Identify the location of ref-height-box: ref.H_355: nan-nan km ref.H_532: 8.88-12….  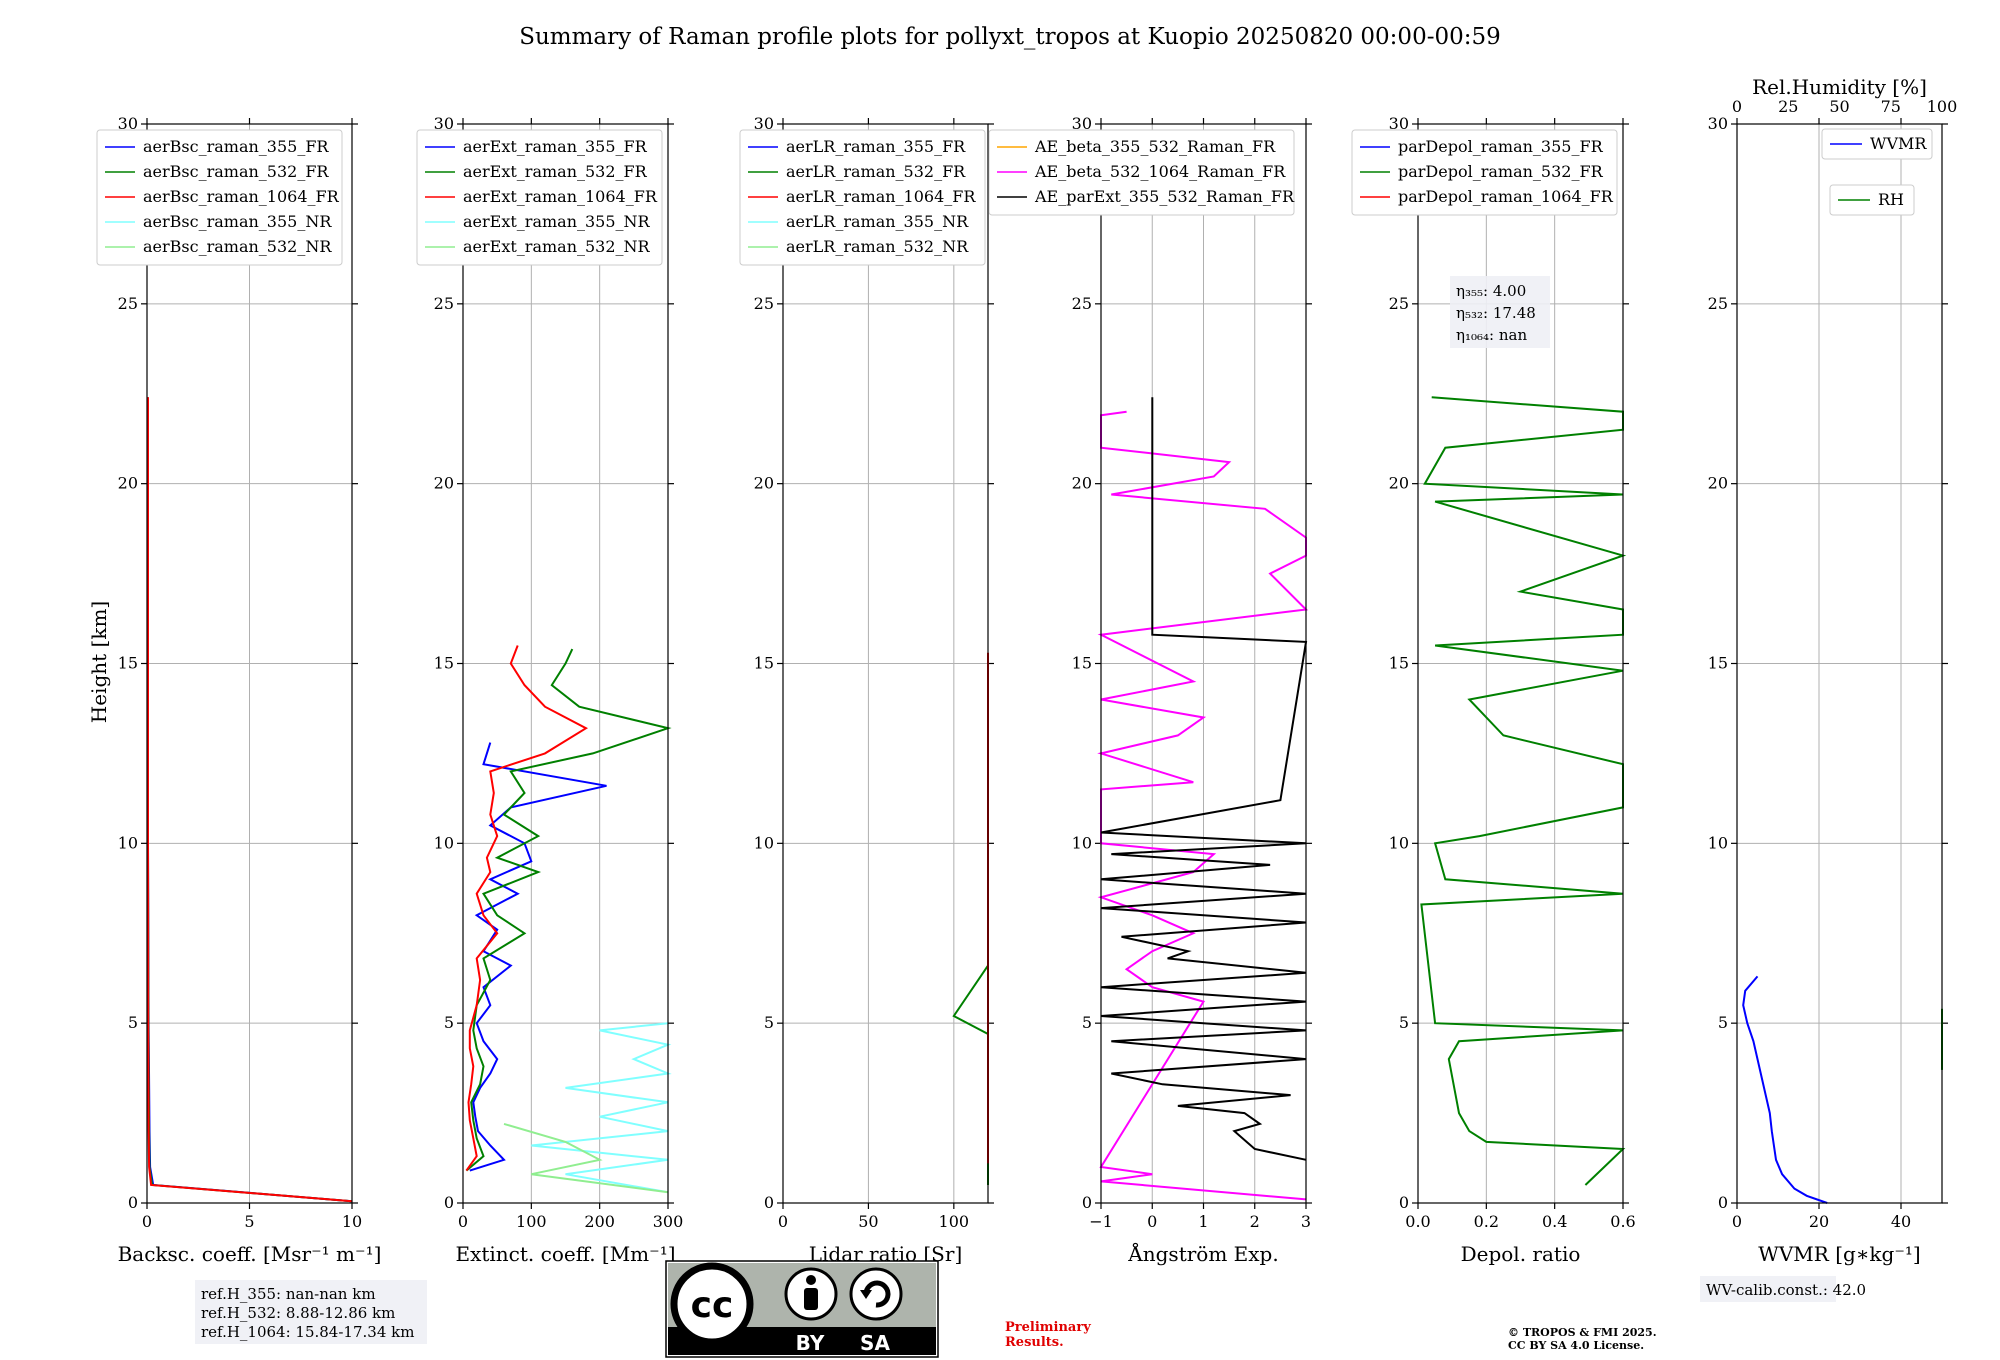
(311, 1312).